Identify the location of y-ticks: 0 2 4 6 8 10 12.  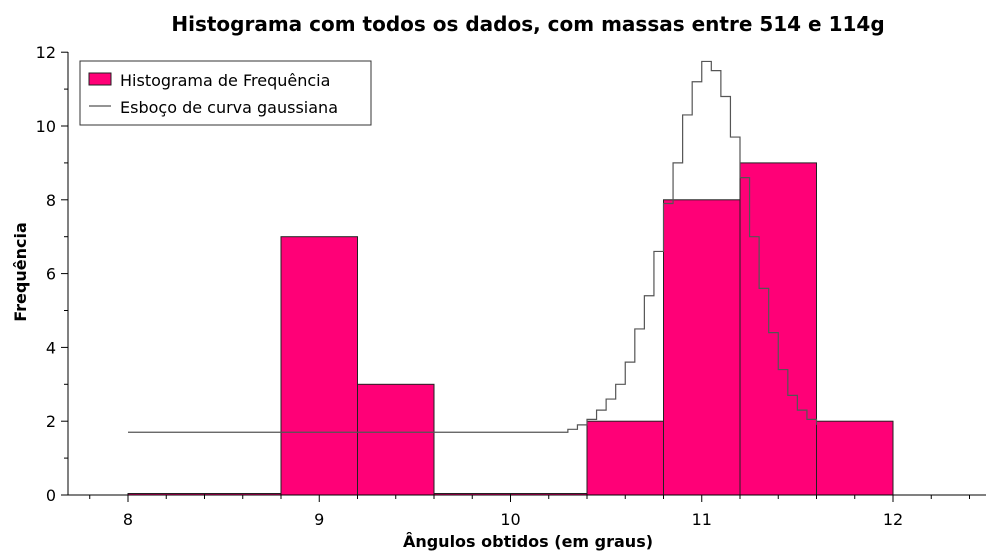
(52, 274).